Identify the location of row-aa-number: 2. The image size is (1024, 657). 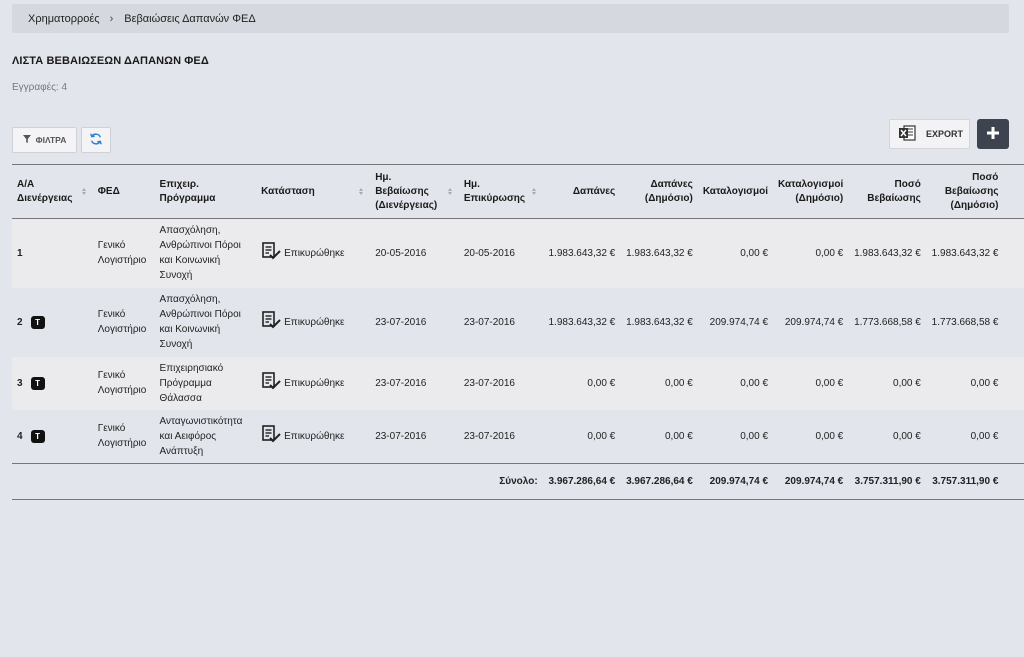
(20, 322).